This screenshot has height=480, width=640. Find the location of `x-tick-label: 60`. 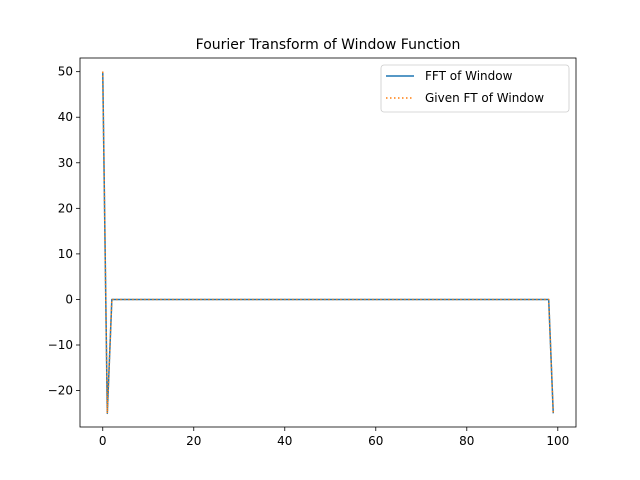

x-tick-label: 60 is located at coordinates (375, 441).